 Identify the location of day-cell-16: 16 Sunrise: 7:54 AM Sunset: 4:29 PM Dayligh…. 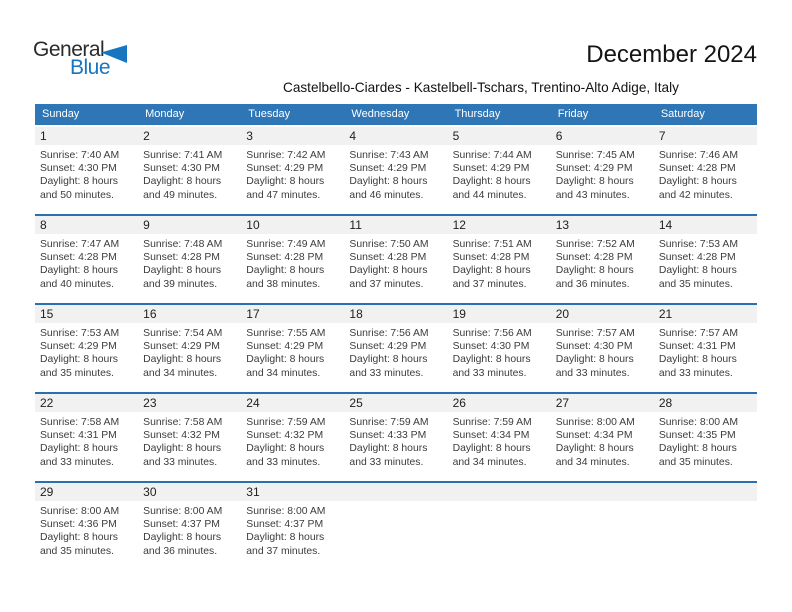
(190, 348).